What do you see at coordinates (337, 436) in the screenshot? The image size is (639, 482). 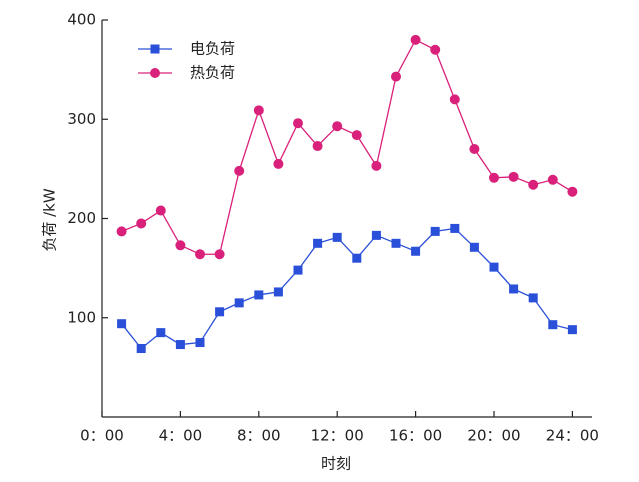 I see `x-tick-label: 12：00` at bounding box center [337, 436].